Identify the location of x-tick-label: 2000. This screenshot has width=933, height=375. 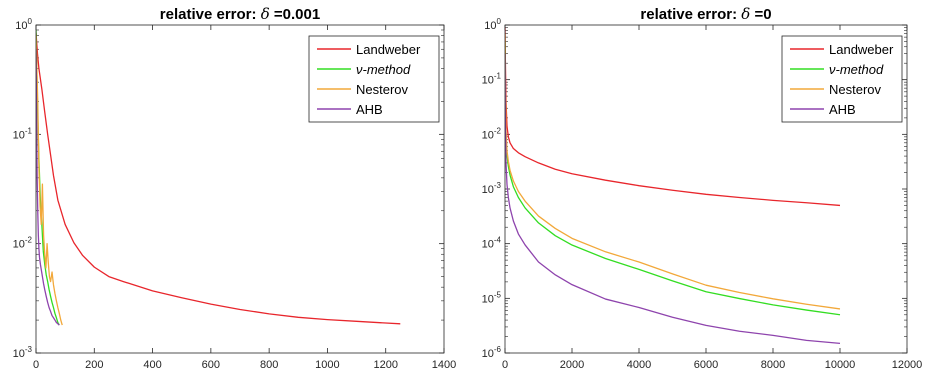
(572, 365).